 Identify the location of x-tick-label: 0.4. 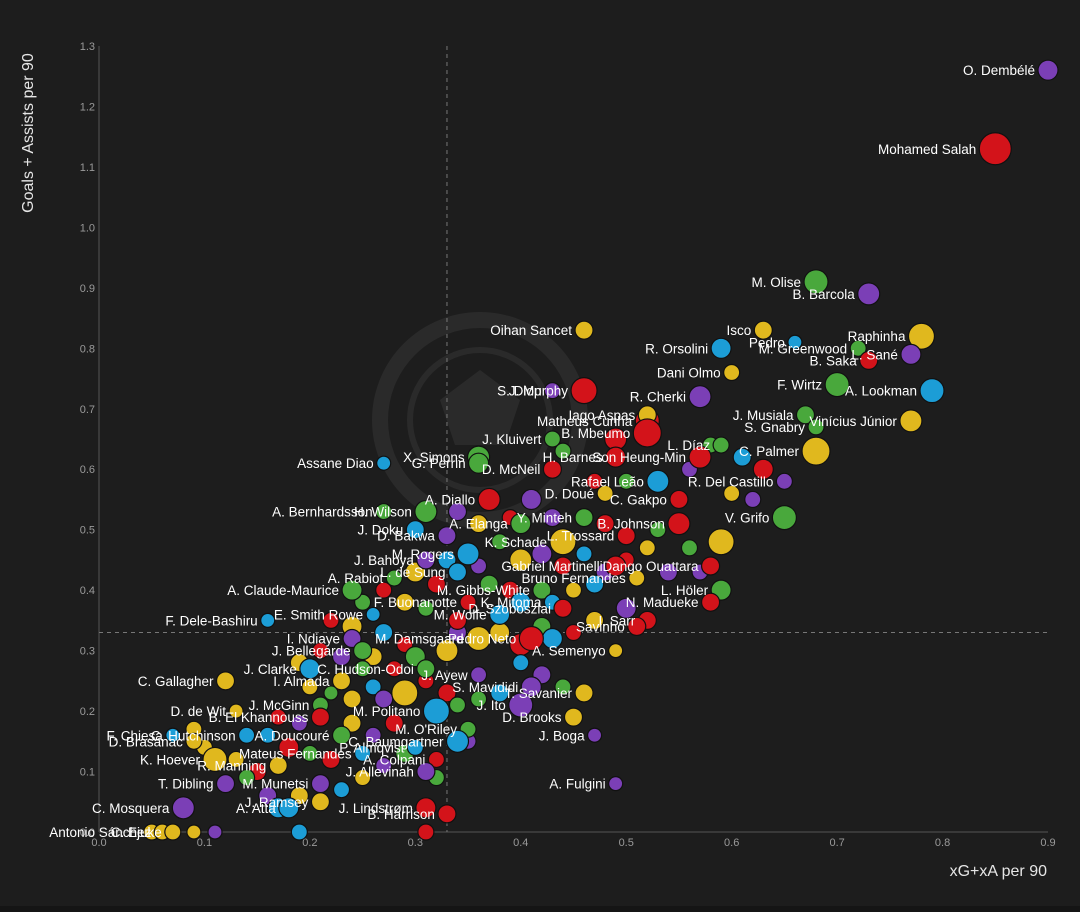
(520, 843).